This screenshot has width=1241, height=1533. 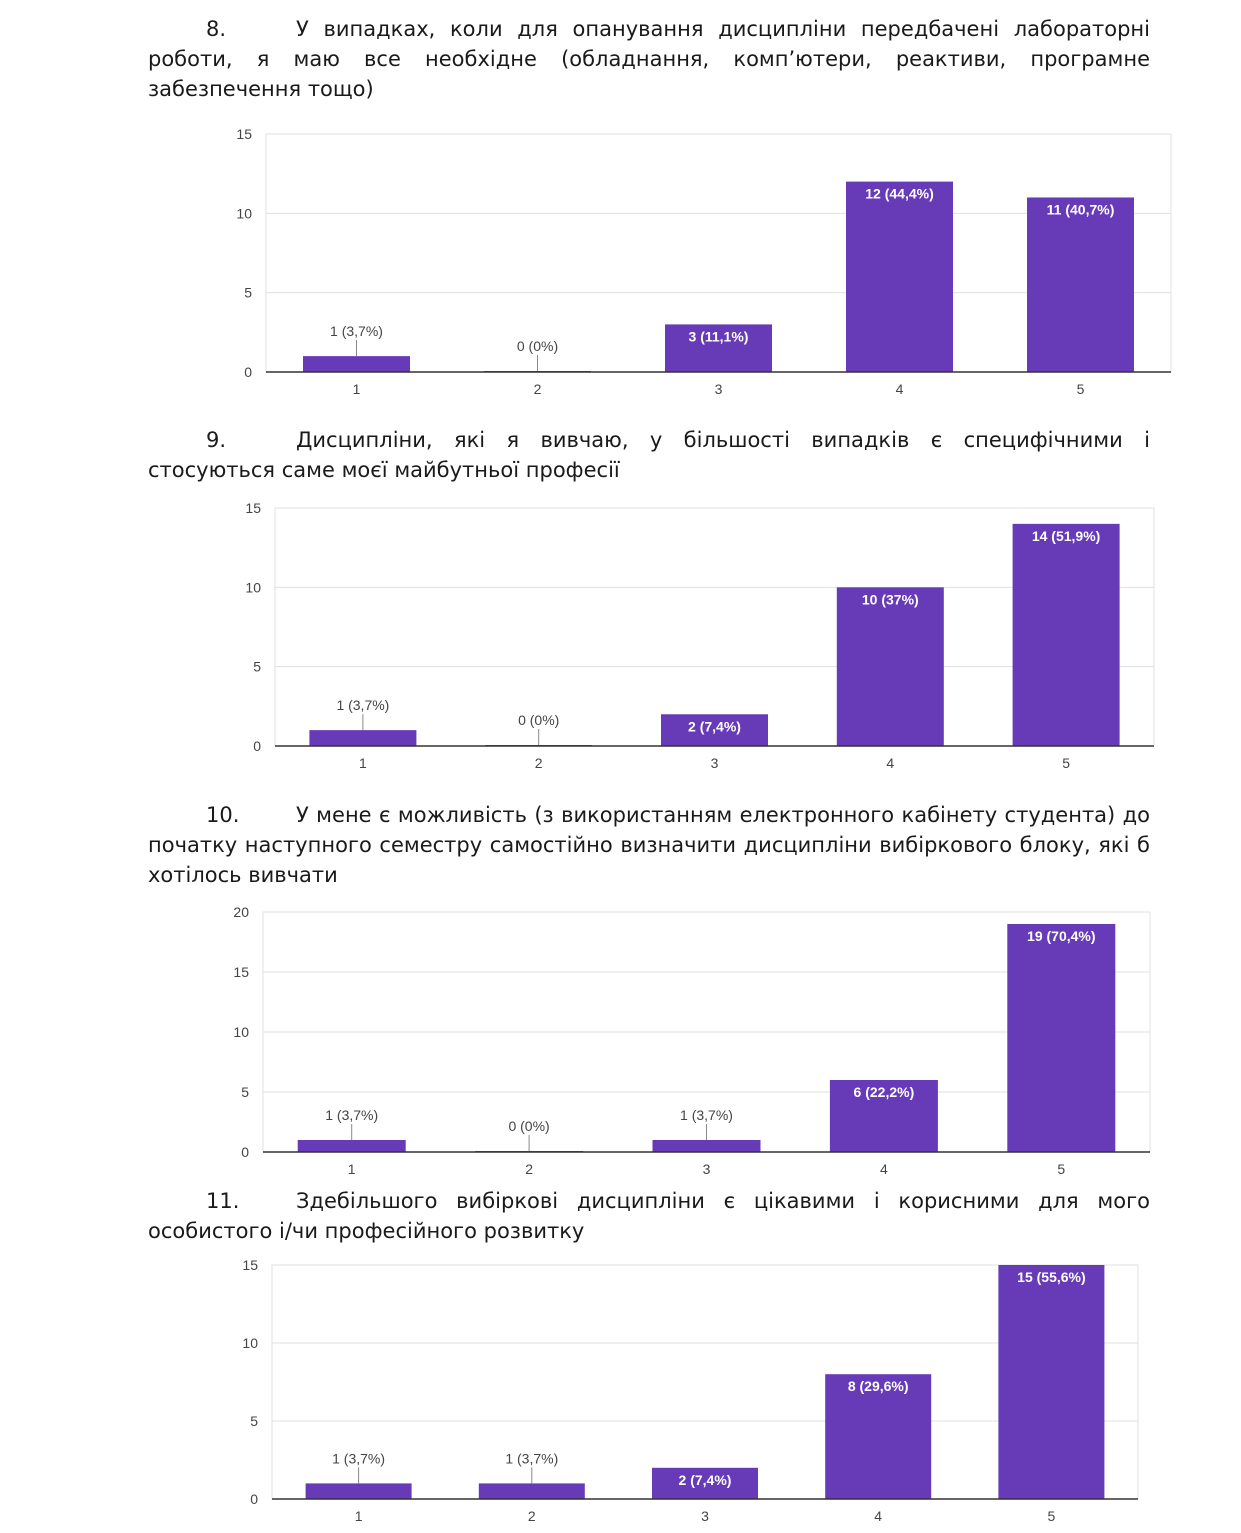 I want to click on data-label: 6 (22,2%), so click(x=884, y=1092).